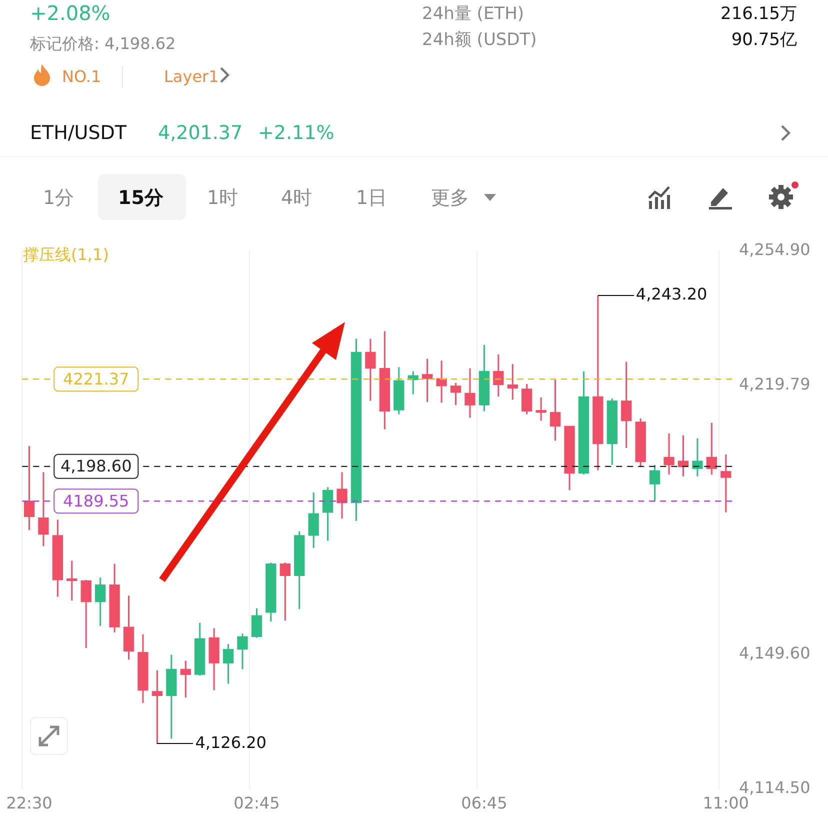 The width and height of the screenshot is (828, 828). What do you see at coordinates (191, 76) in the screenshot?
I see `text: Layer1` at bounding box center [191, 76].